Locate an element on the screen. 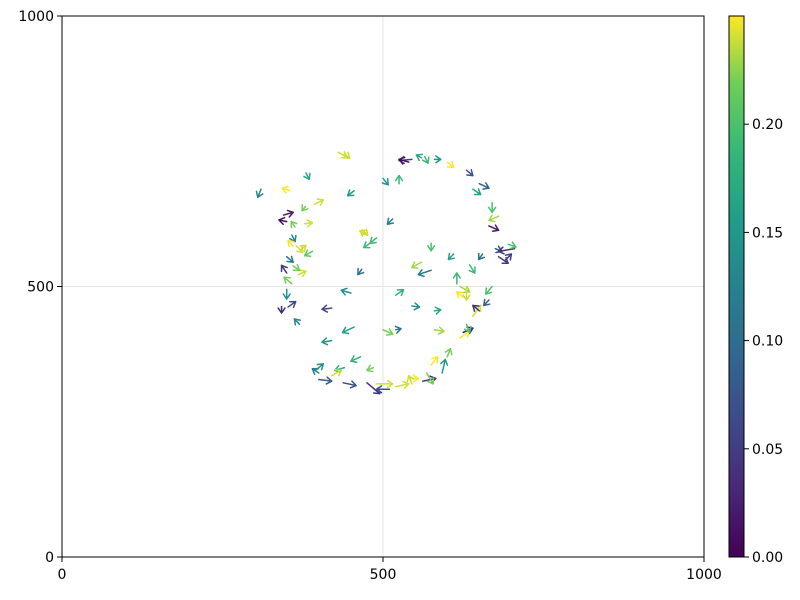 This screenshot has width=800, height=600. y-tick-label: 1000 is located at coordinates (36, 17).